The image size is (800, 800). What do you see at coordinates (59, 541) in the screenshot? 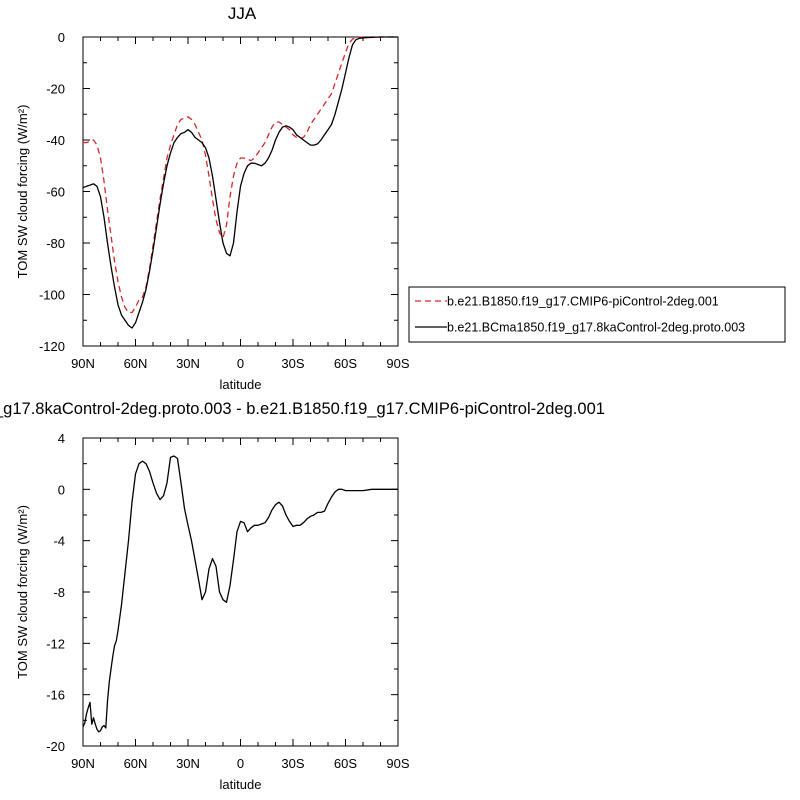
I see `y-tick-label: -4` at bounding box center [59, 541].